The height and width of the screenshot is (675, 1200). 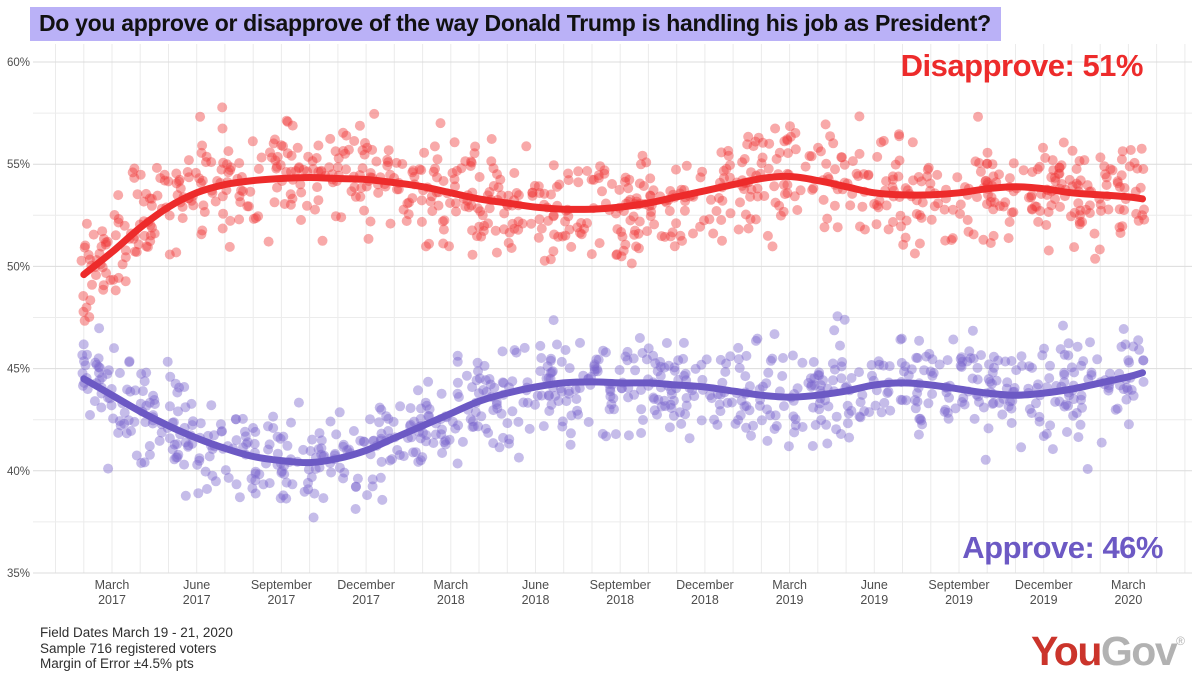 What do you see at coordinates (1108, 651) in the screenshot?
I see `yougov-logo: YouGov®` at bounding box center [1108, 651].